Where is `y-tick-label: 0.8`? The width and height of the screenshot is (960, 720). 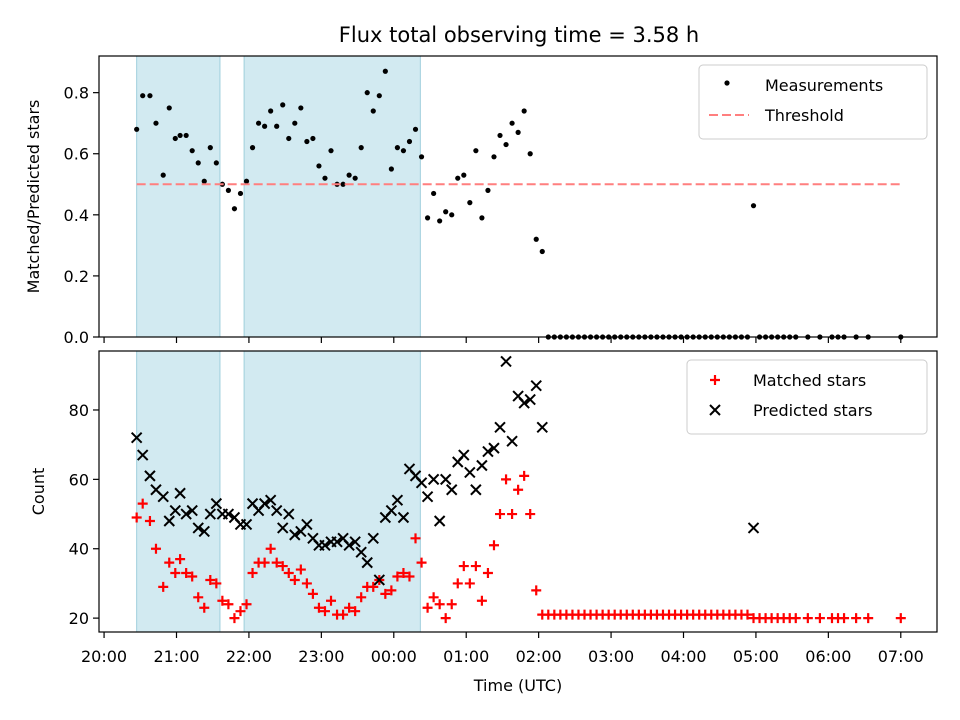
y-tick-label: 0.8 is located at coordinates (76, 93).